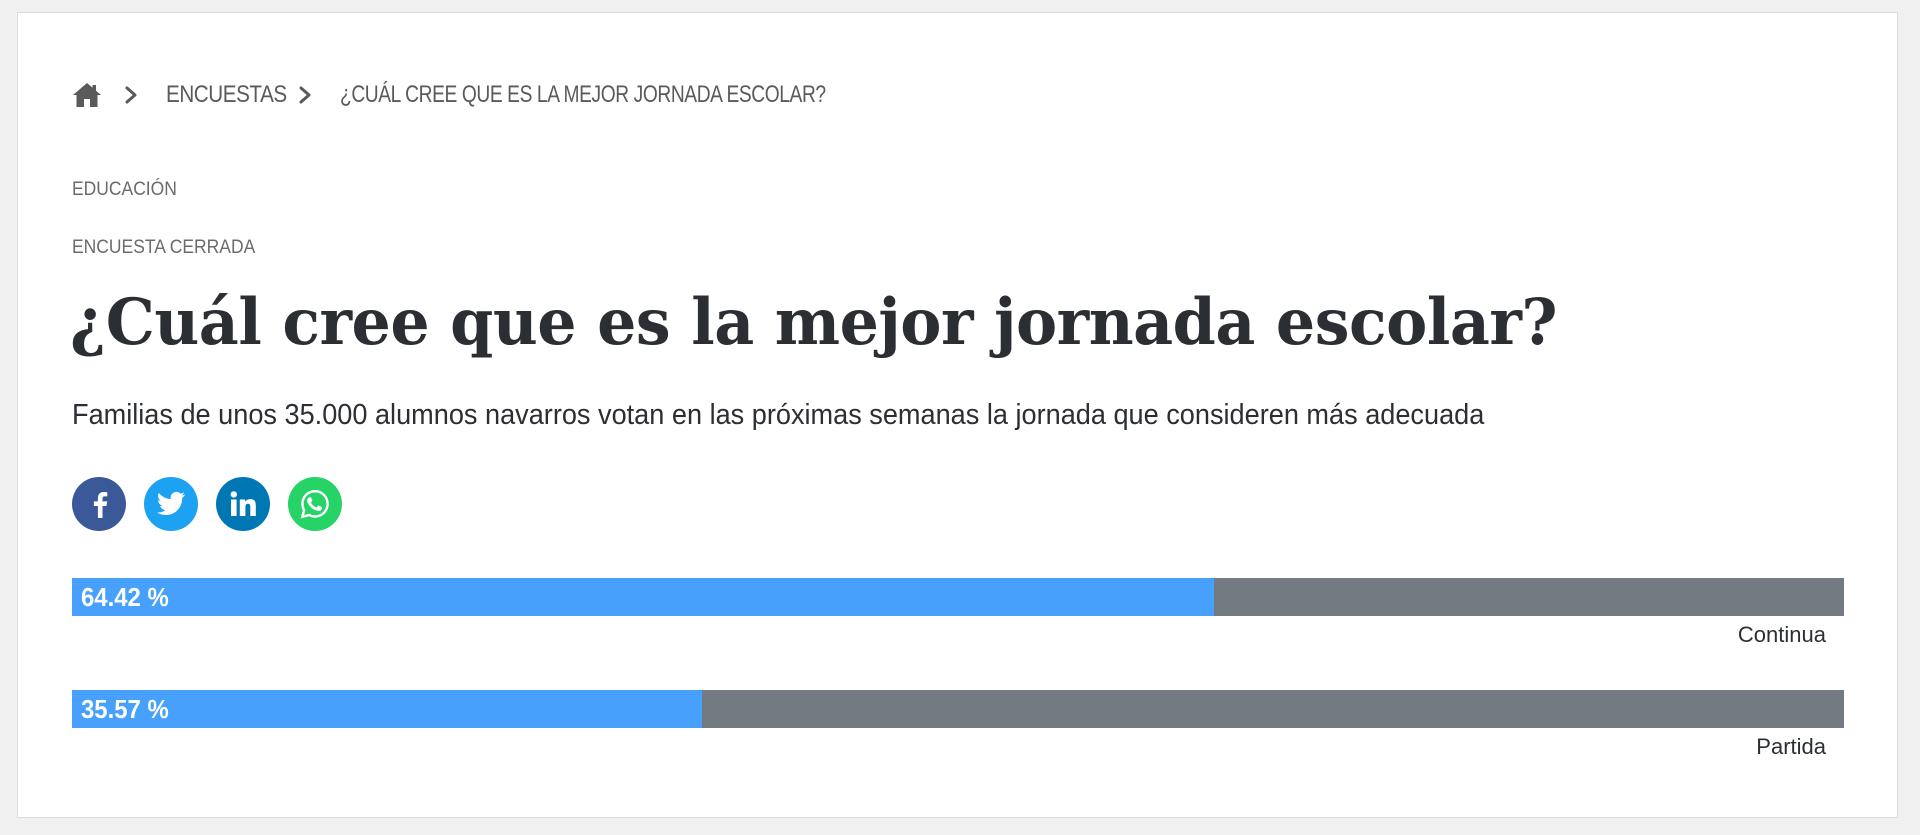 This screenshot has height=835, width=1920. I want to click on share-buttons, so click(207, 504).